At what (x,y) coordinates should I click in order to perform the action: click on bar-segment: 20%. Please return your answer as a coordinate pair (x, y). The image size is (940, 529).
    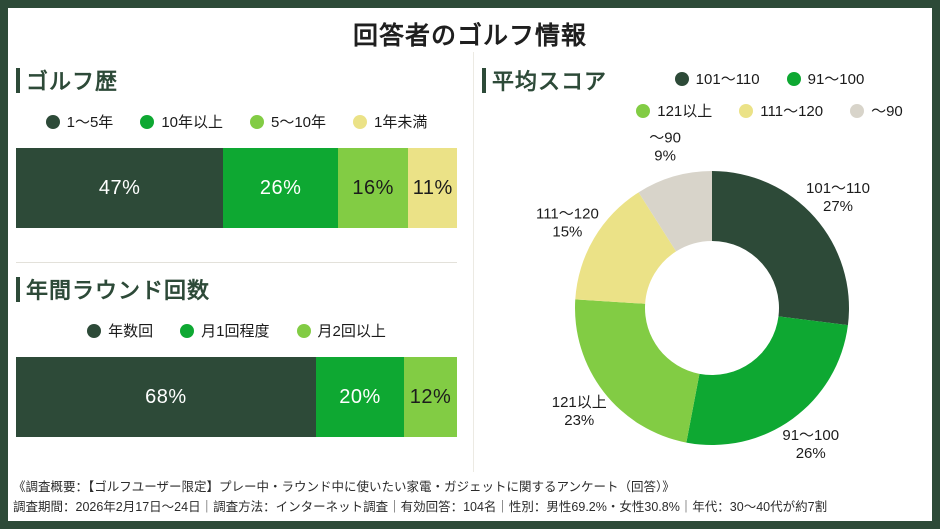
    Looking at the image, I should click on (360, 397).